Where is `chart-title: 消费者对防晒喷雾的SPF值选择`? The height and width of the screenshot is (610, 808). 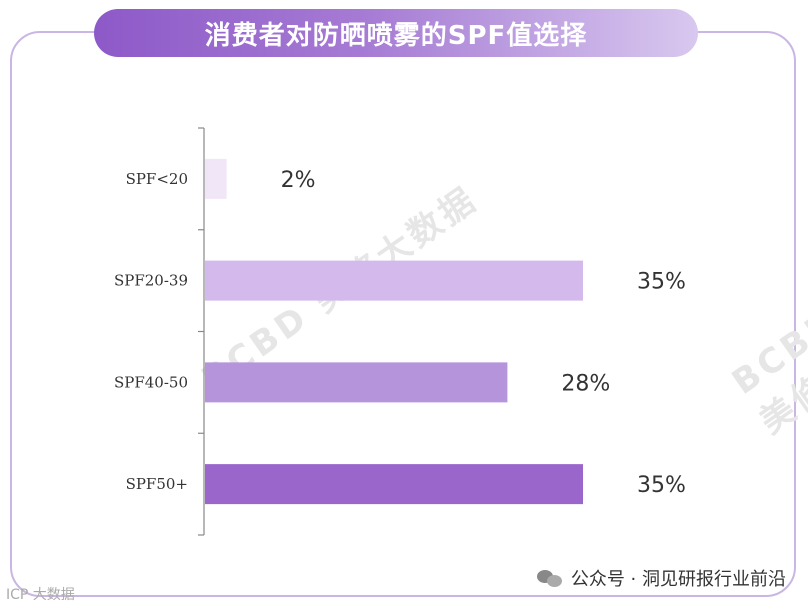 chart-title: 消费者对防晒喷雾的SPF值选择 is located at coordinates (396, 35).